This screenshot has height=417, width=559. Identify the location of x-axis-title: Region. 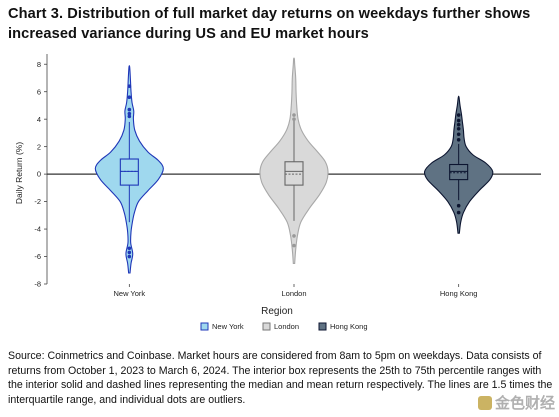
(277, 311).